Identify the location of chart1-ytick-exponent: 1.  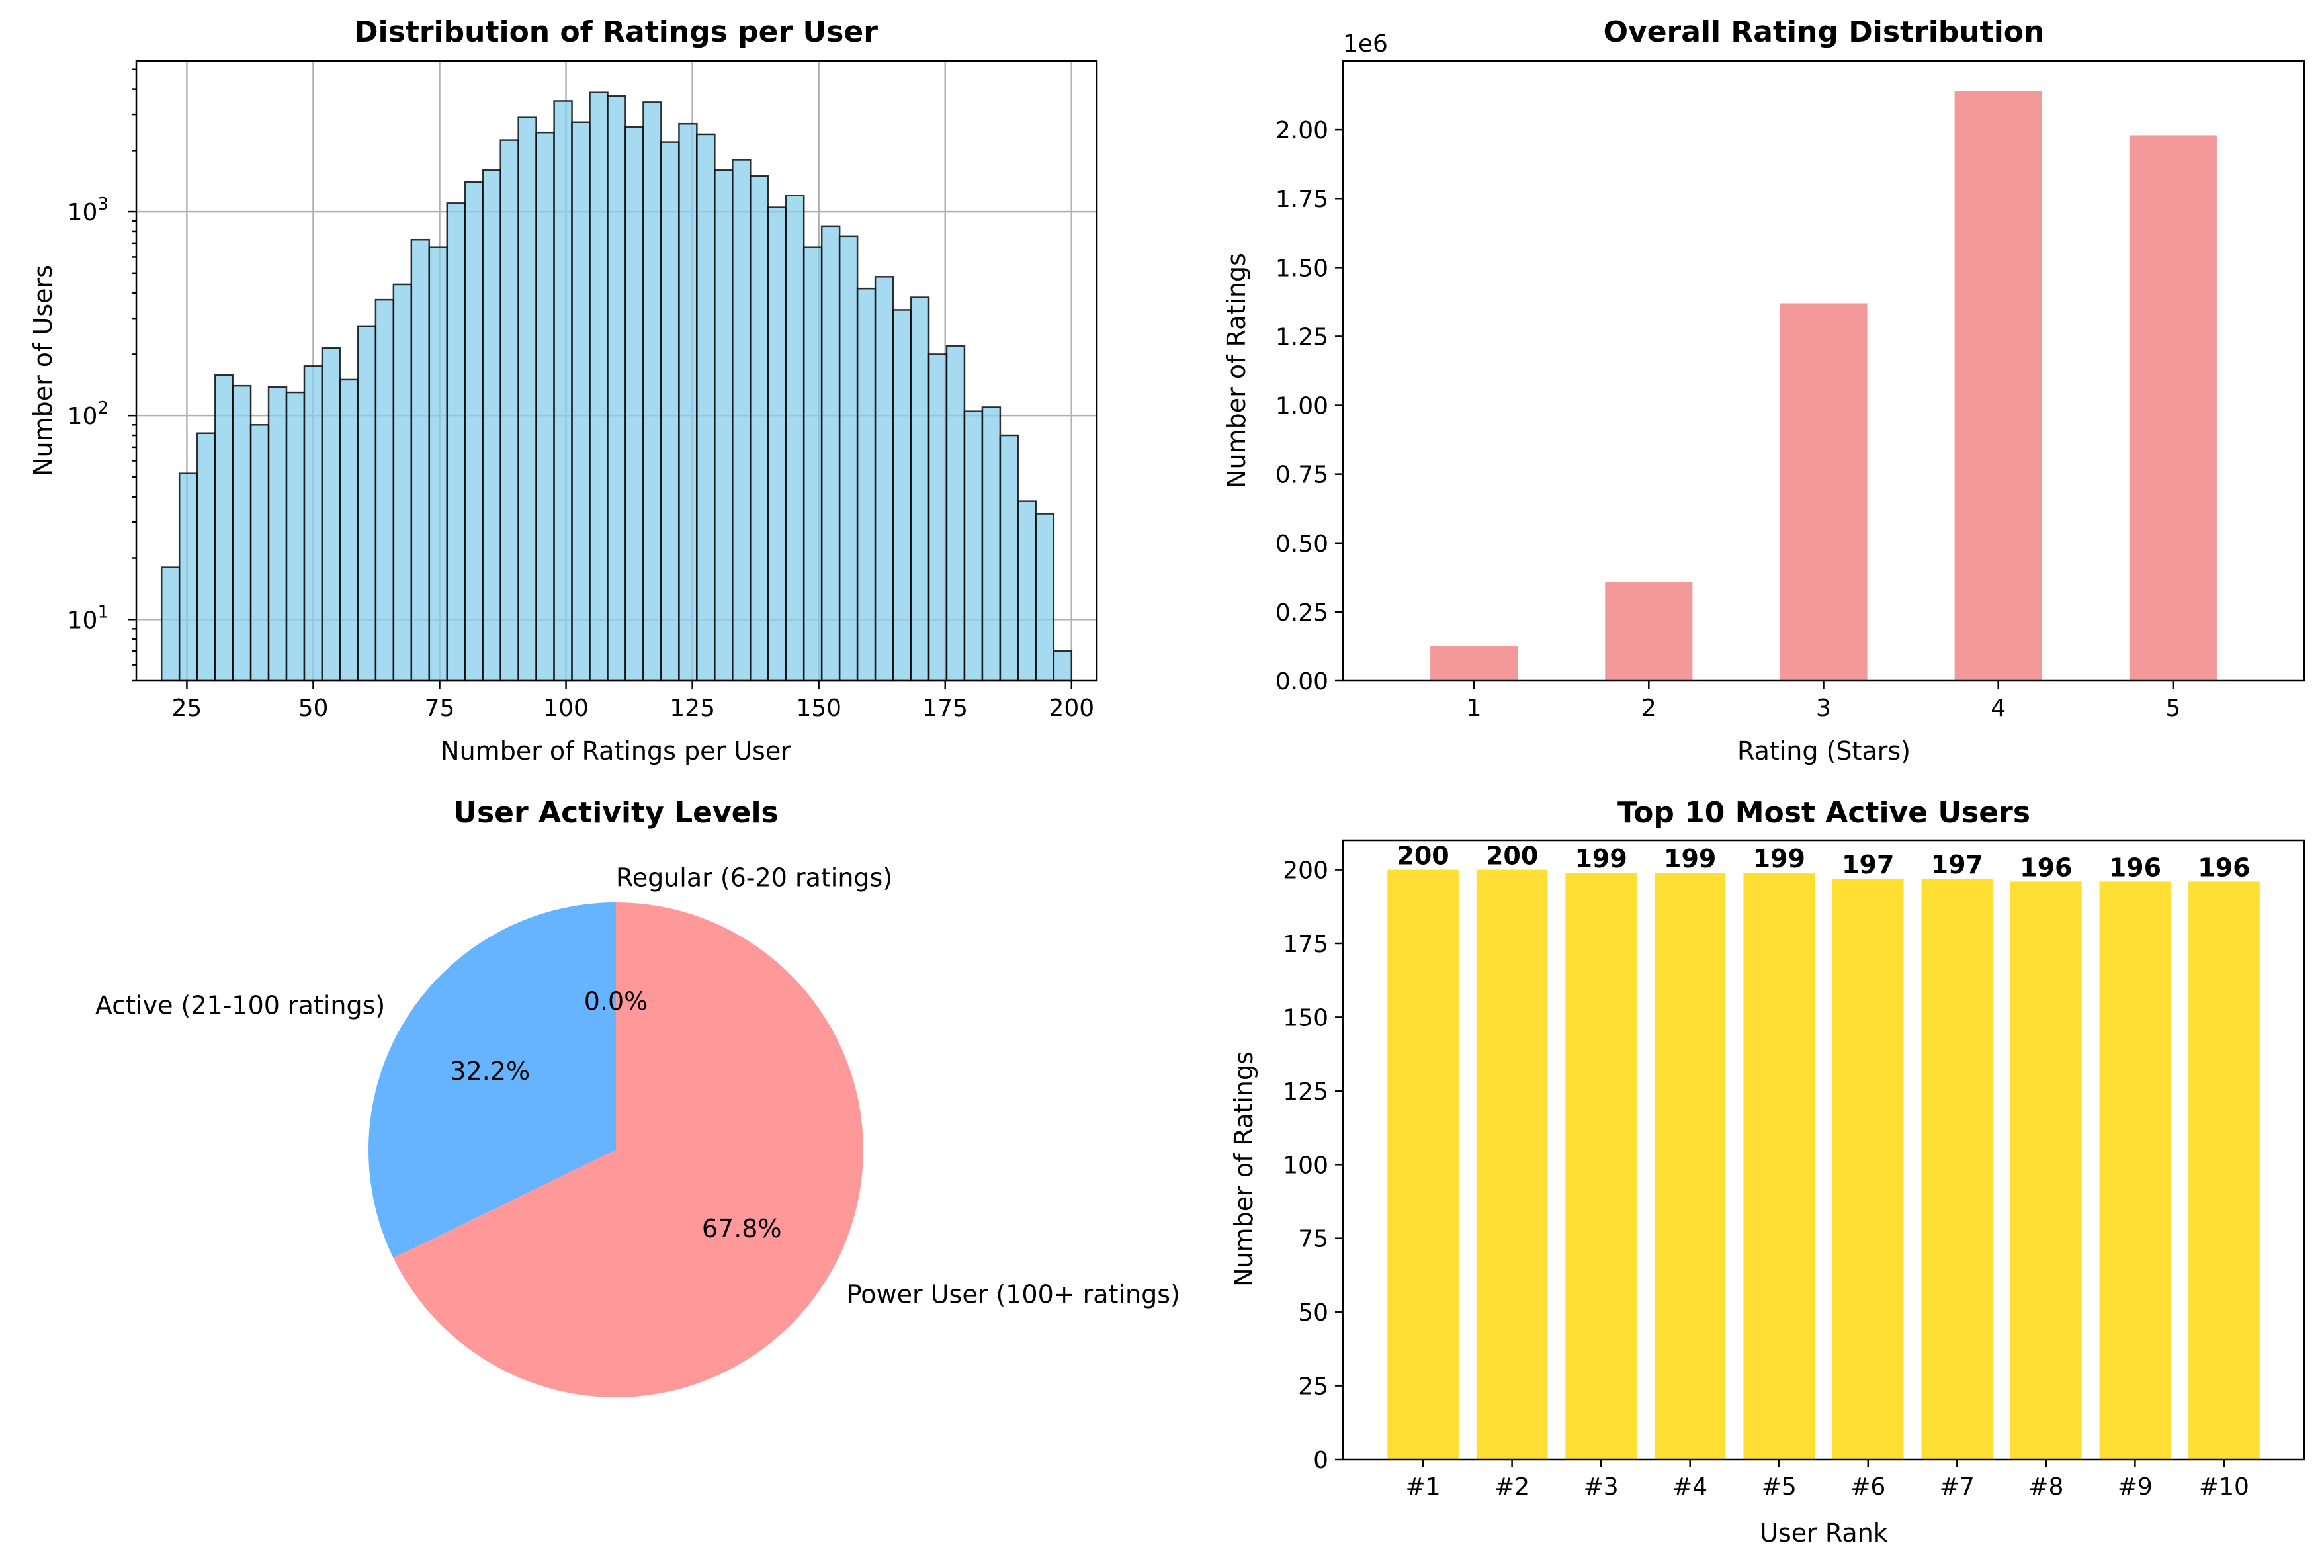
(102, 612).